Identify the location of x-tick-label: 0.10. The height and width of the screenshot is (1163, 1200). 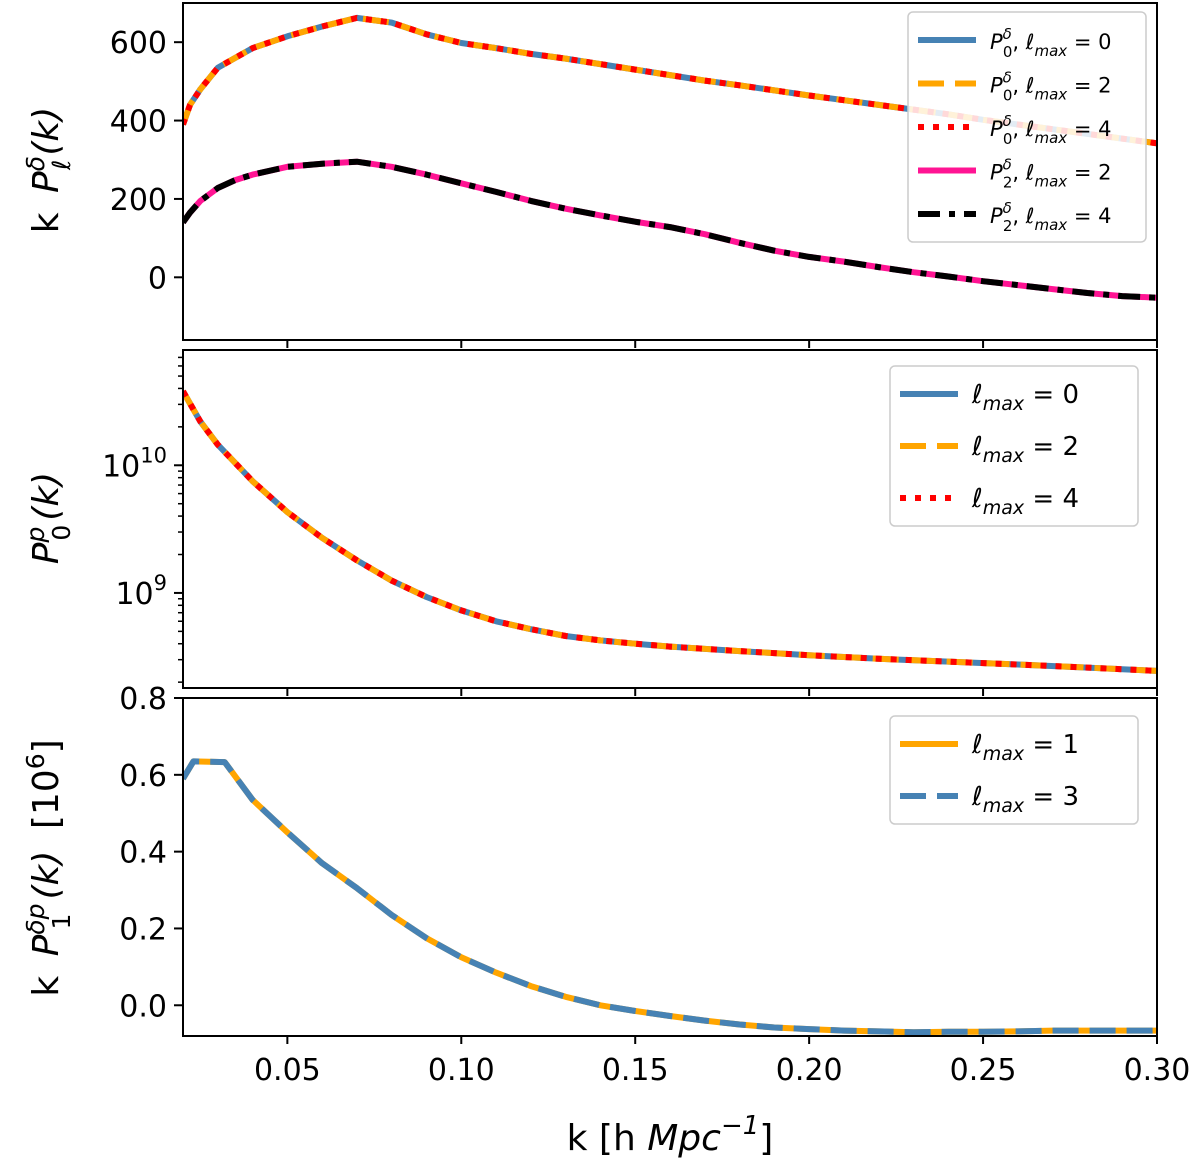
(461, 1070).